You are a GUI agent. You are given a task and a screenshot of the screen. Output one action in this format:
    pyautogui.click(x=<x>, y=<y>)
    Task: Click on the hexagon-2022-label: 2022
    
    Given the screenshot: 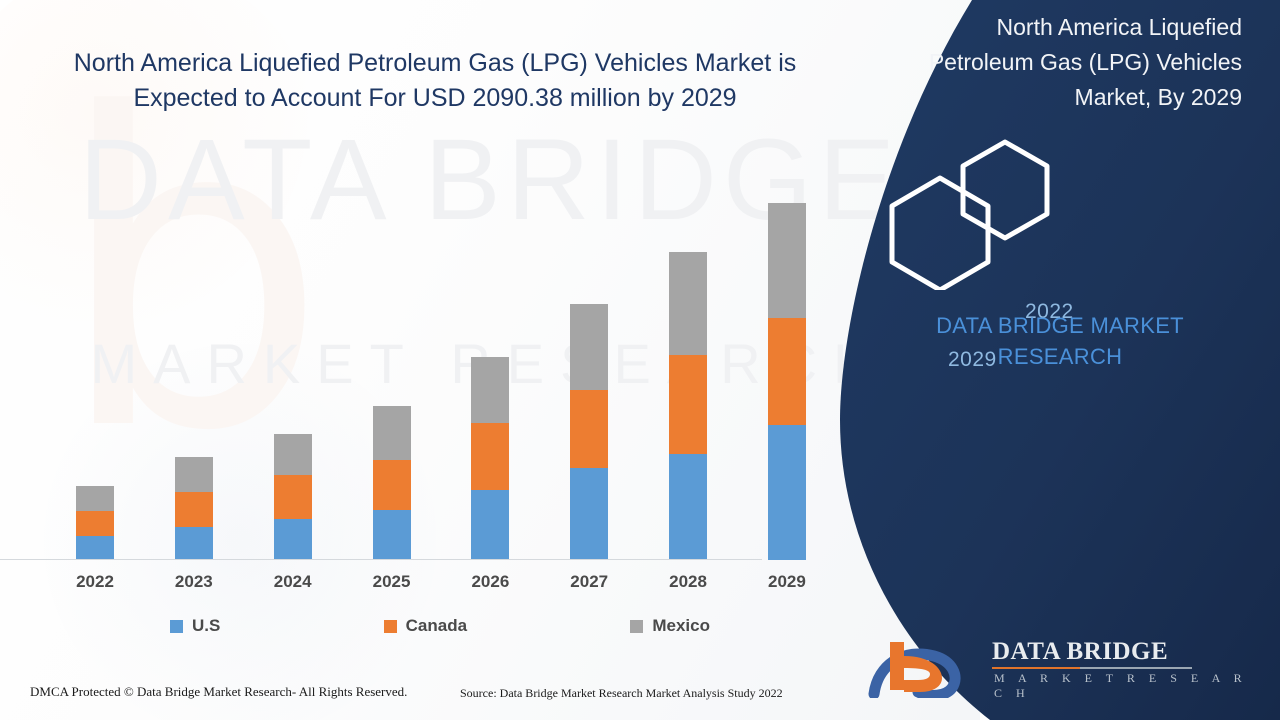 What is the action you would take?
    pyautogui.click(x=1049, y=311)
    